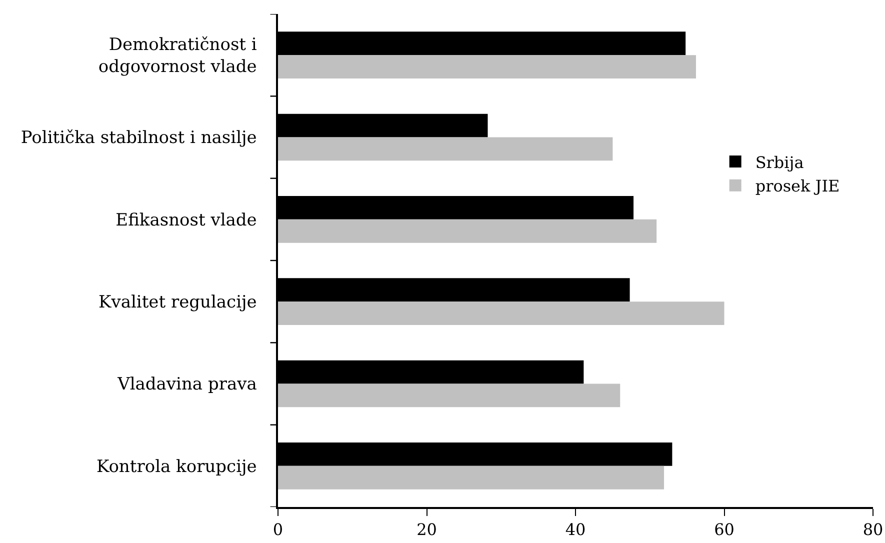  What do you see at coordinates (724, 529) in the screenshot?
I see `x-tick-label: 60` at bounding box center [724, 529].